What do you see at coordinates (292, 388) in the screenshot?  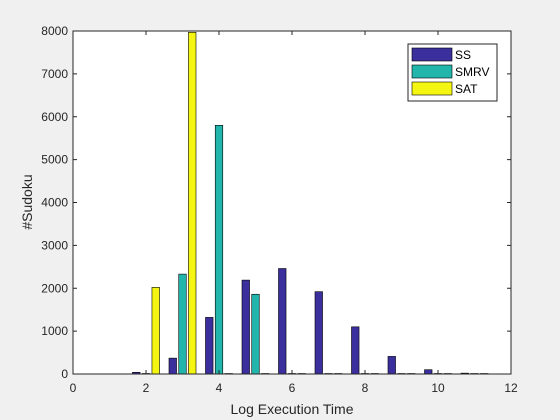 I see `x-tick-label: 6` at bounding box center [292, 388].